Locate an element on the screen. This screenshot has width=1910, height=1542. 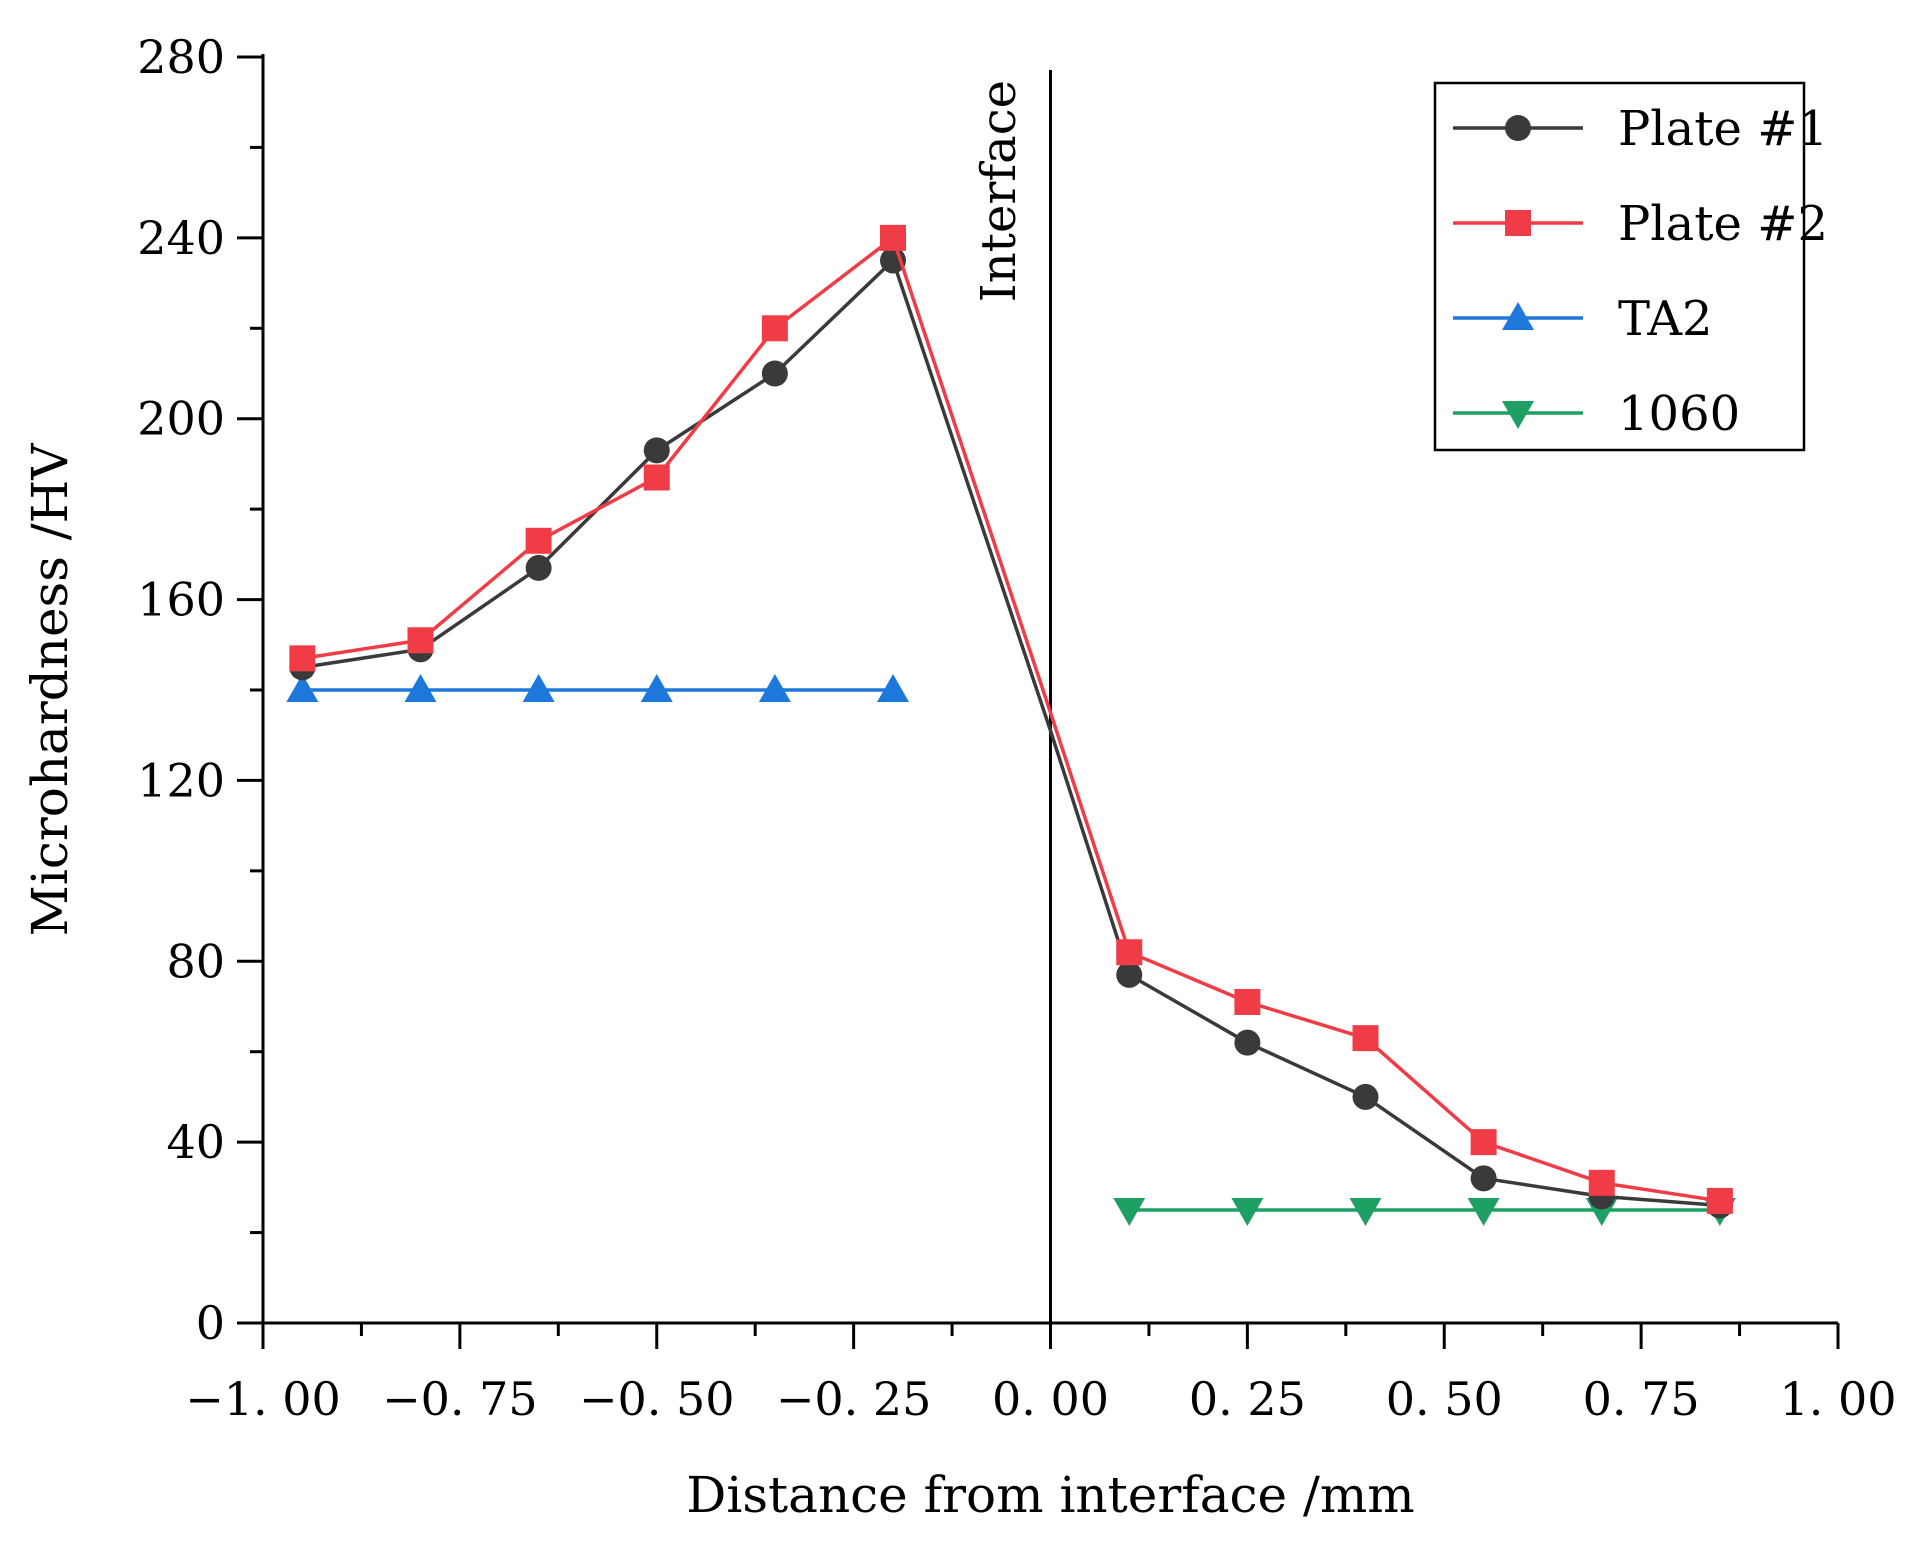
legend-label: 1060 is located at coordinates (1679, 414).